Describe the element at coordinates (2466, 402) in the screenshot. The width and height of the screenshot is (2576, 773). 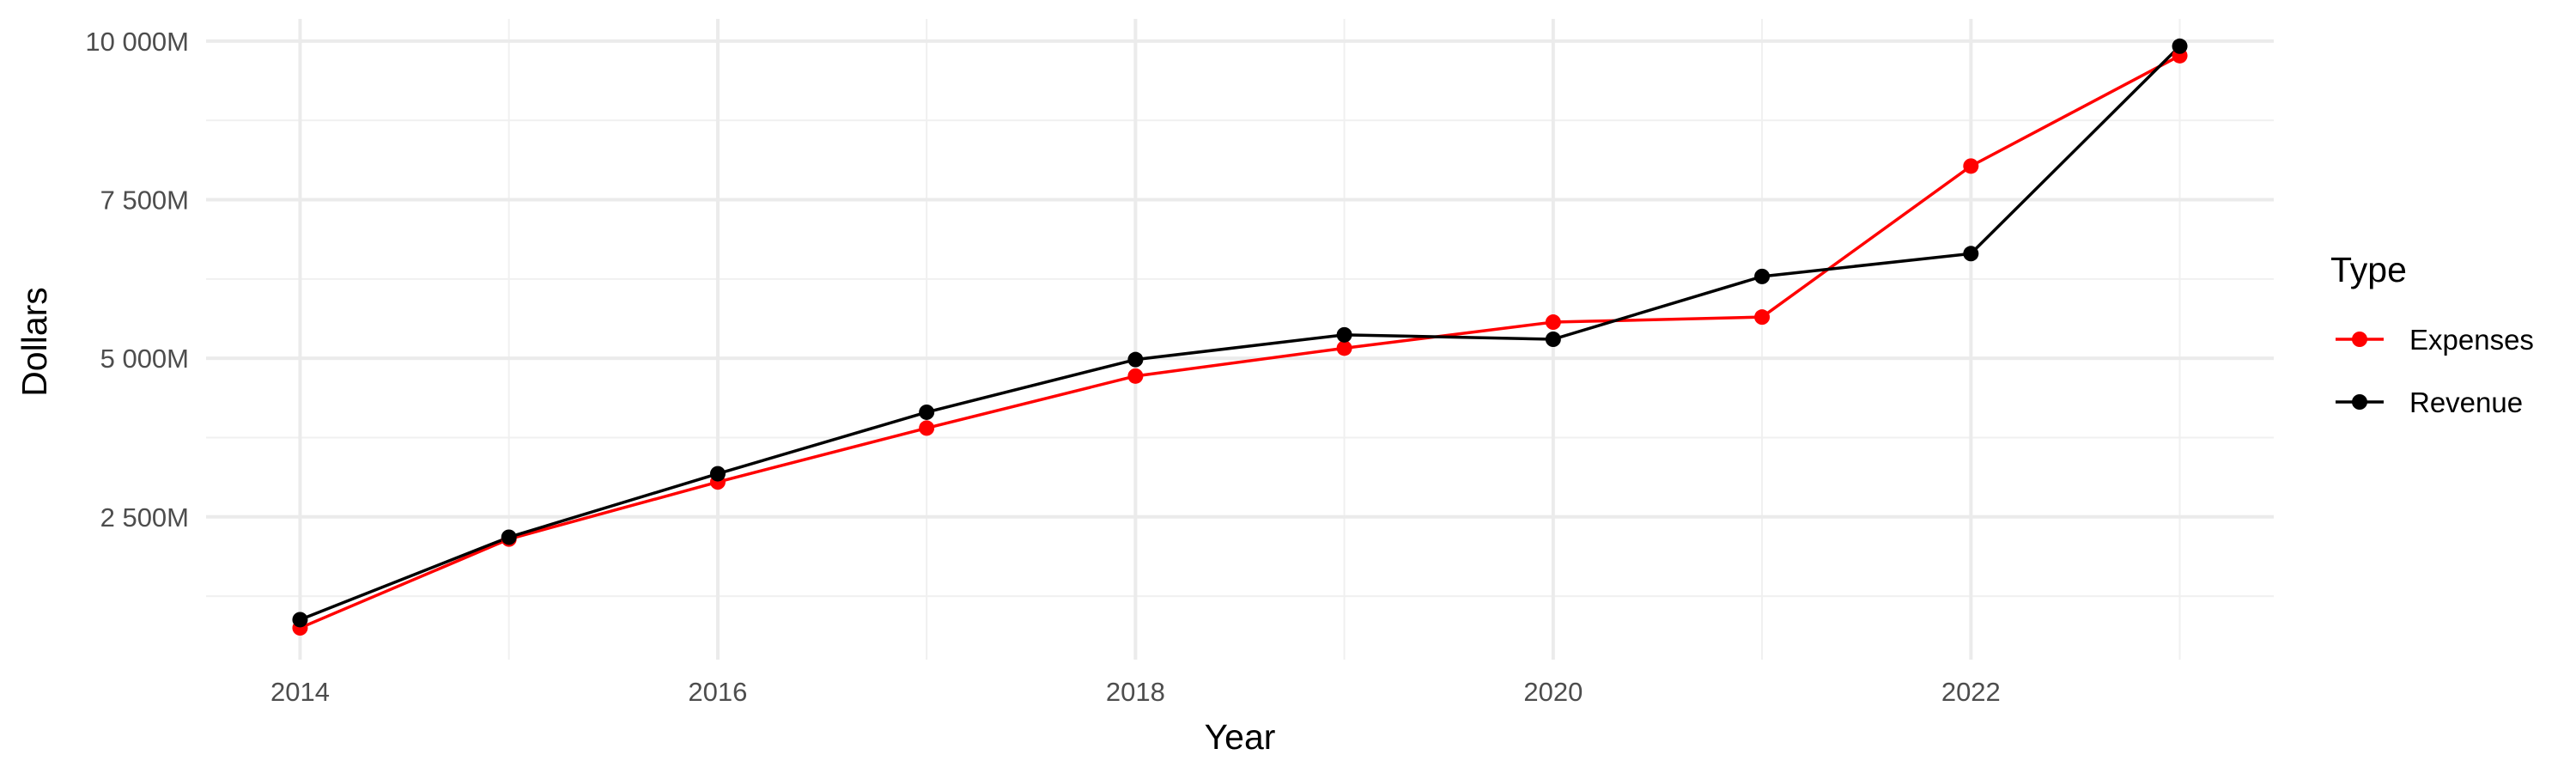
I see `legend-label: Revenue` at that location.